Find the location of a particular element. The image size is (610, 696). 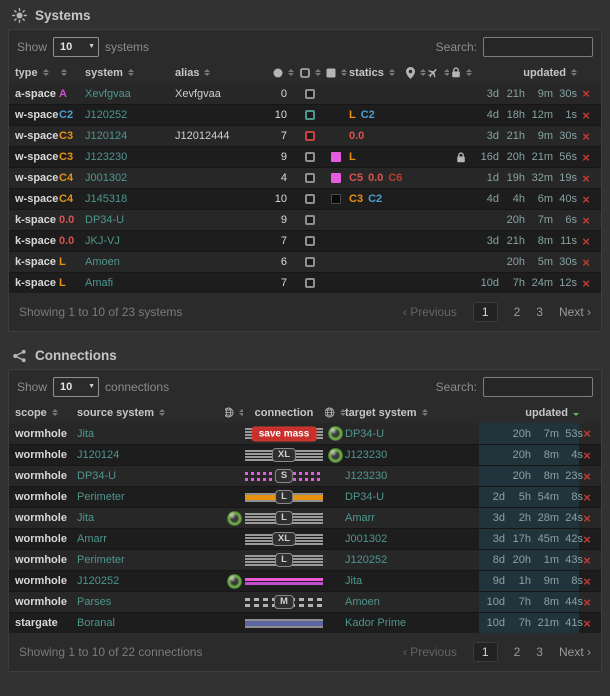

updated-seconds: 30s is located at coordinates (568, 262).